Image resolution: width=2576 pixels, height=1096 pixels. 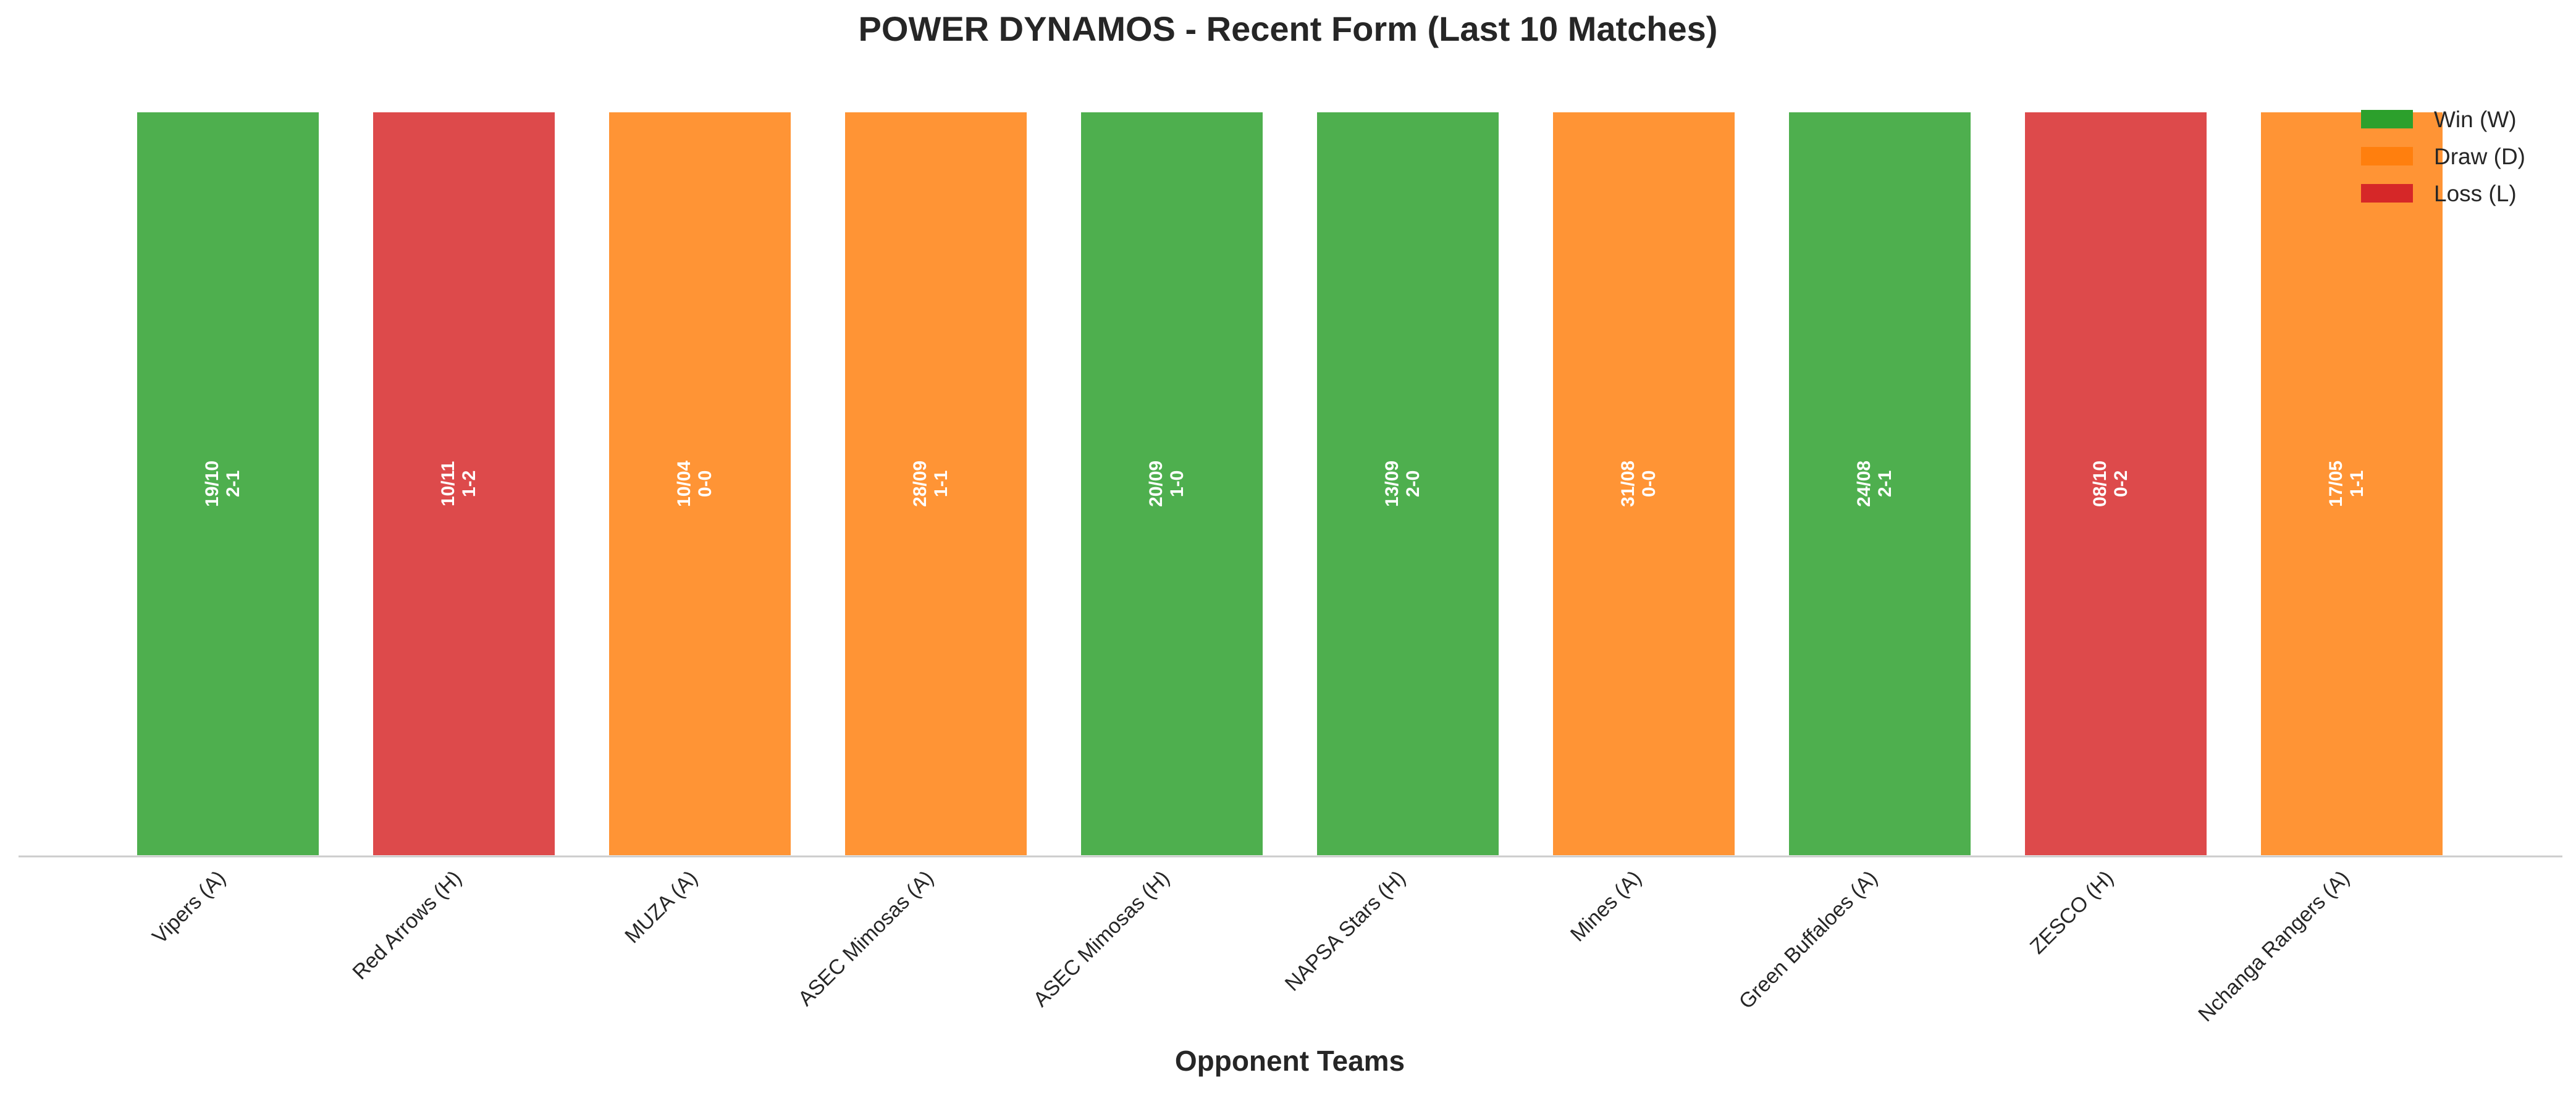 I want to click on x-tick-label: ASEC Mimosas (A), so click(x=866, y=938).